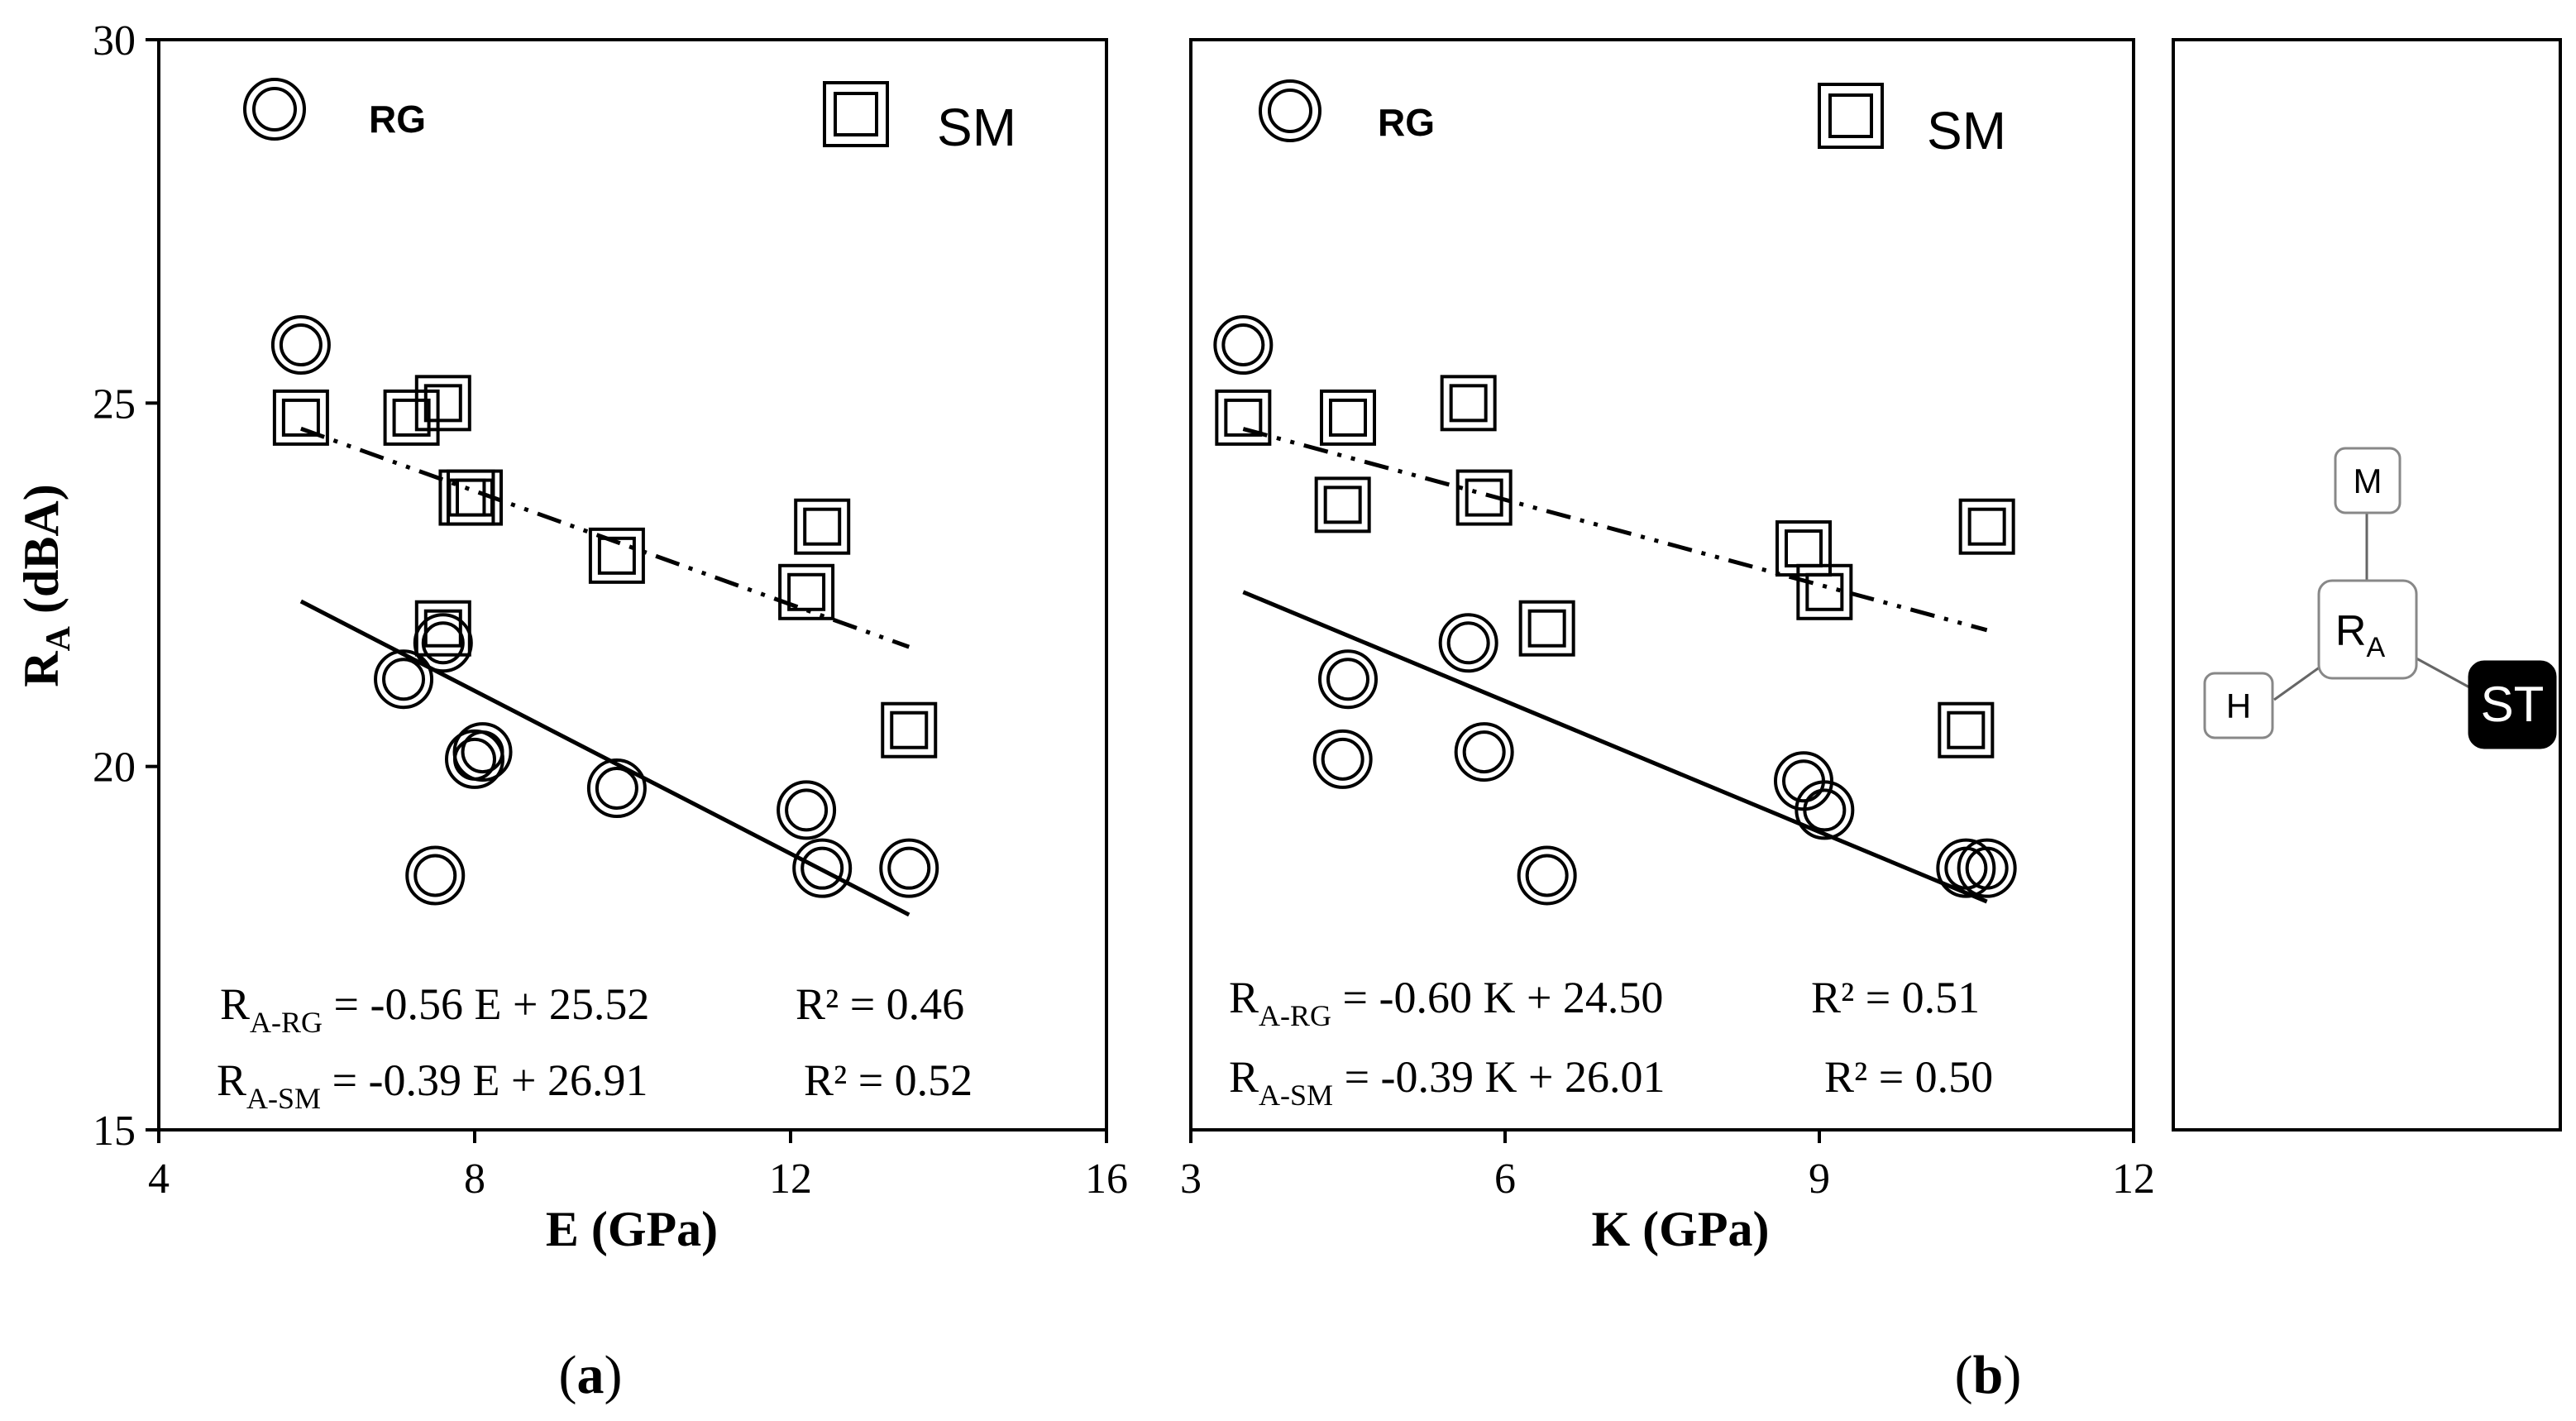 This screenshot has height=1421, width=2576. I want to click on data-points-b, so click(1615, 611).